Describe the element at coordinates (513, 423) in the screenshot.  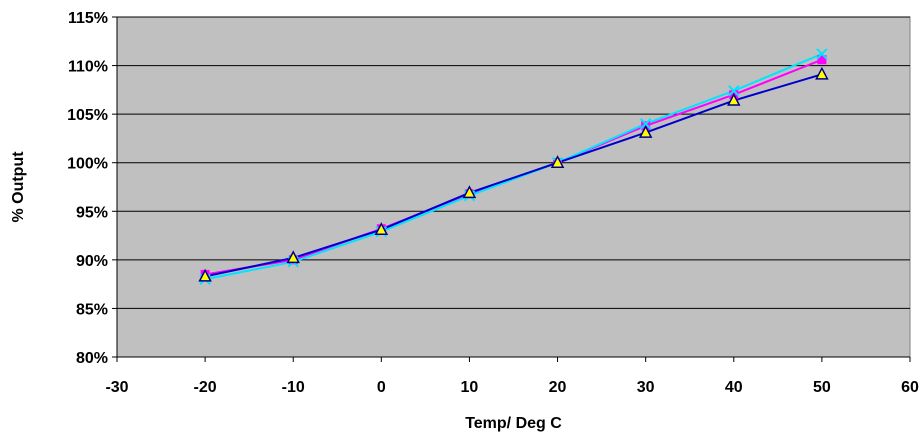
I see `x-axis-title: Temp/ Deg C` at that location.